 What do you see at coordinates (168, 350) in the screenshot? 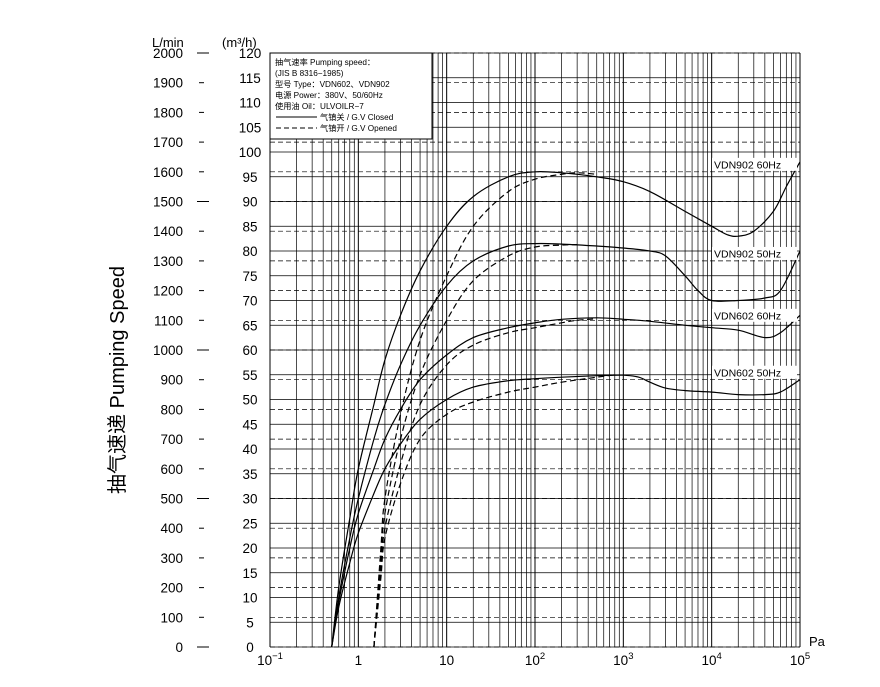
I see `y-tick-lmin: 1000` at bounding box center [168, 350].